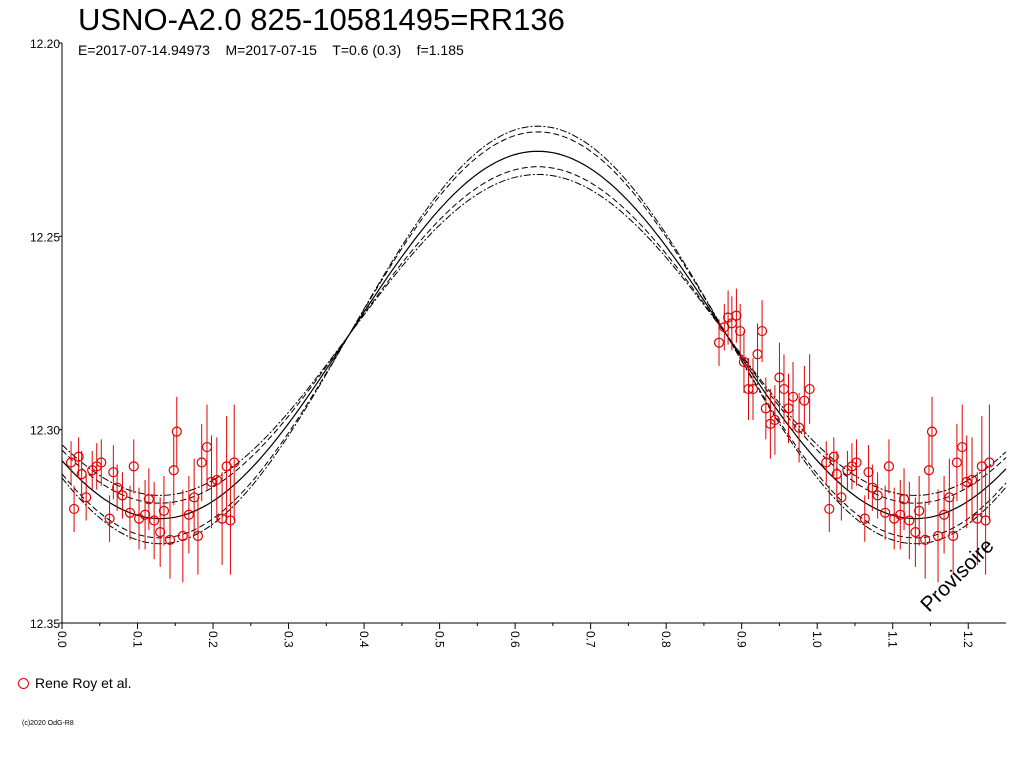 This screenshot has height=768, width=1024. Describe the element at coordinates (213, 639) in the screenshot. I see `x-tick-label: 0.2` at that location.